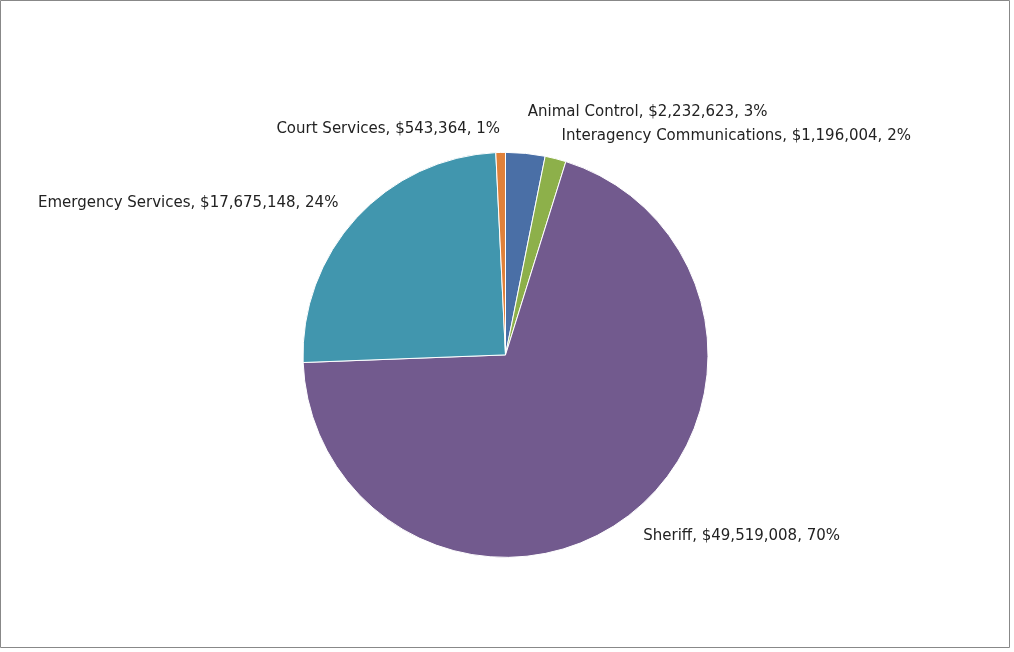 The width and height of the screenshot is (1014, 652). What do you see at coordinates (647, 110) in the screenshot?
I see `slice-label: Animal Control, $2,232,623, 3%` at bounding box center [647, 110].